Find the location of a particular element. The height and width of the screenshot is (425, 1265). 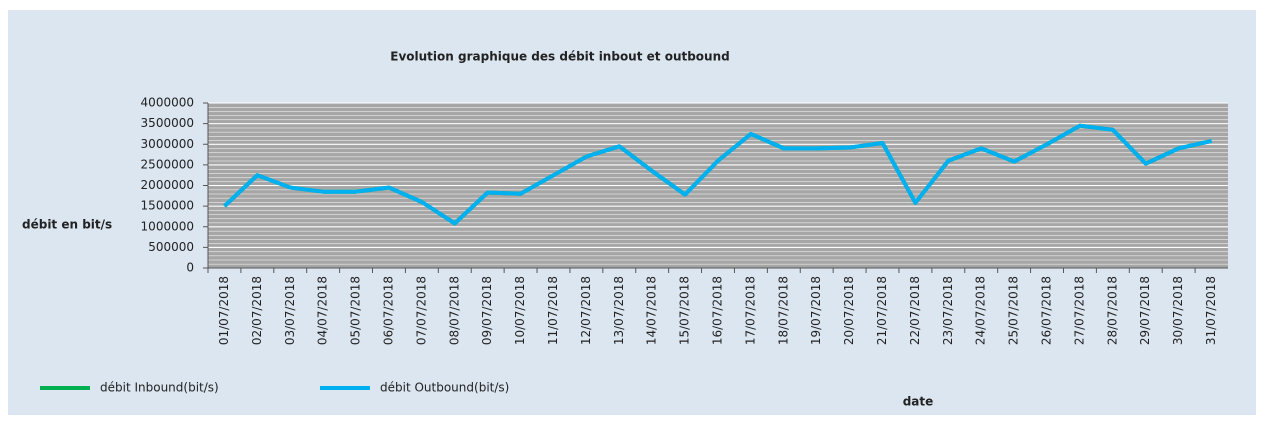

x-tick-label: 08/07/2018 is located at coordinates (454, 310).